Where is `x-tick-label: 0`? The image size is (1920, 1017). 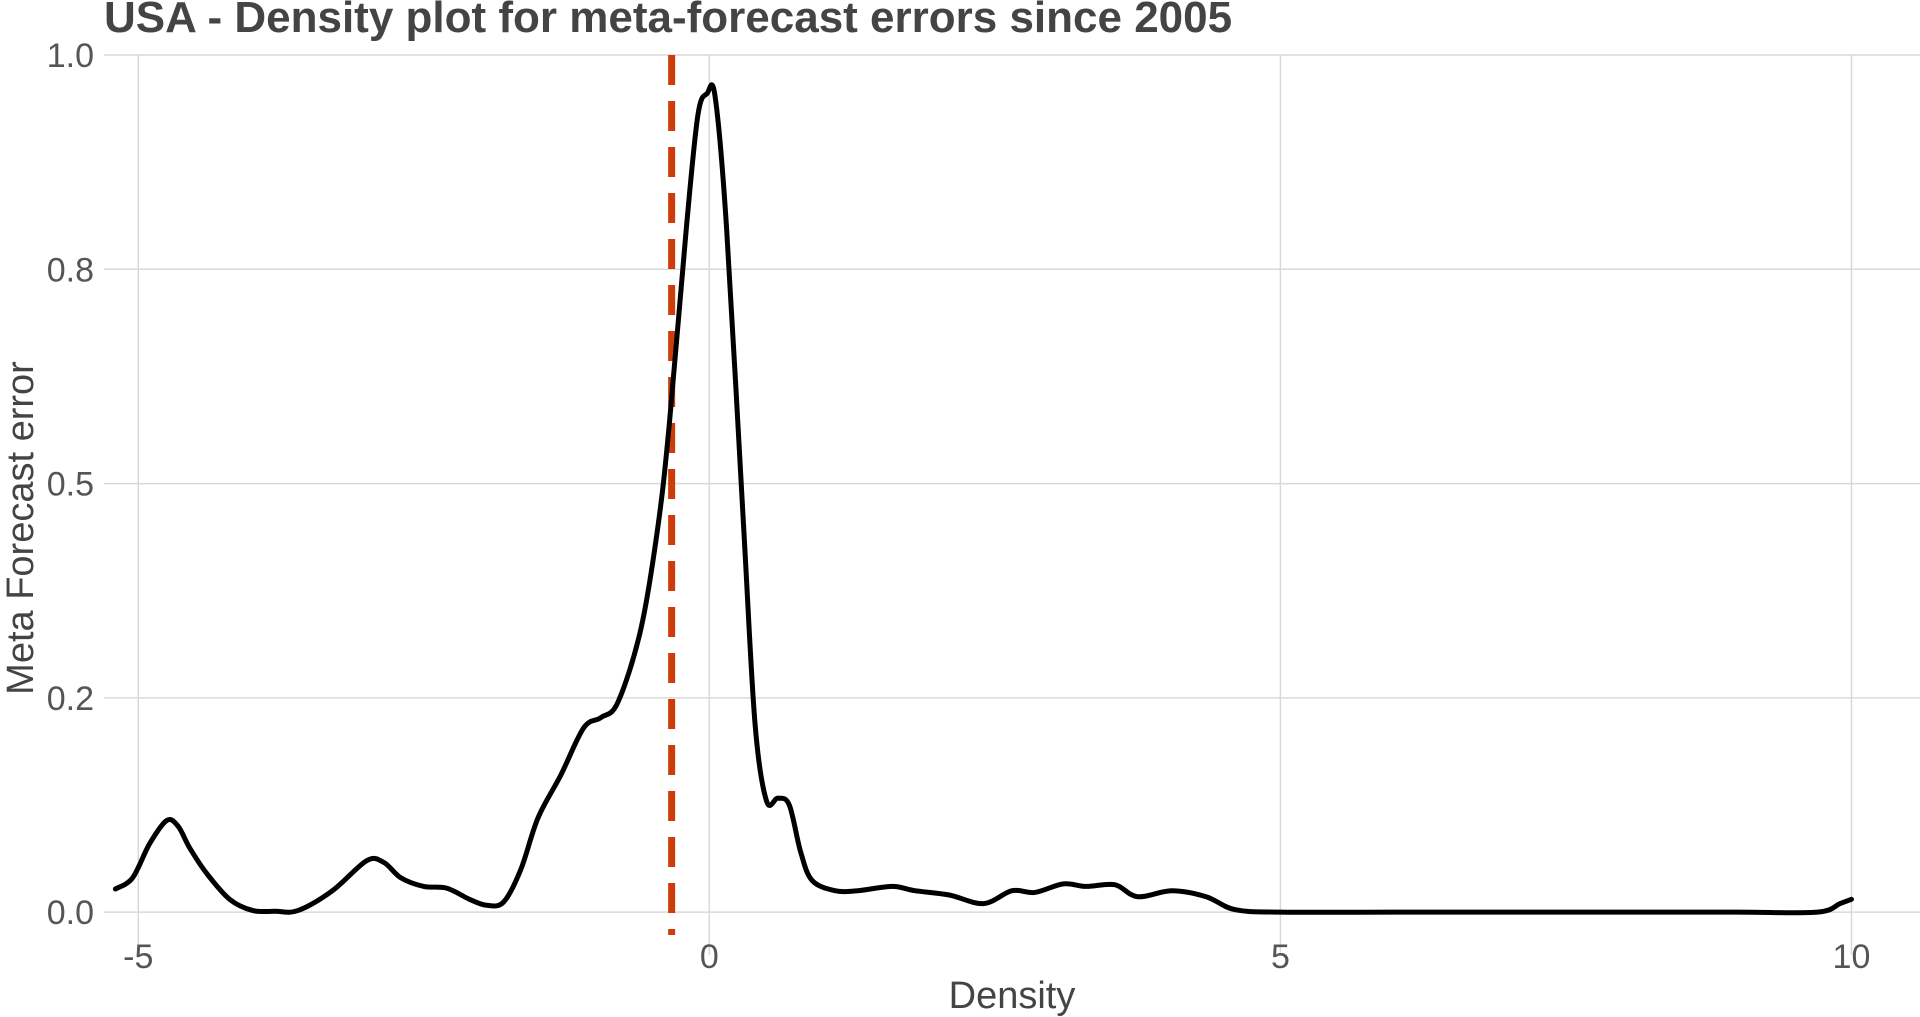 x-tick-label: 0 is located at coordinates (709, 957).